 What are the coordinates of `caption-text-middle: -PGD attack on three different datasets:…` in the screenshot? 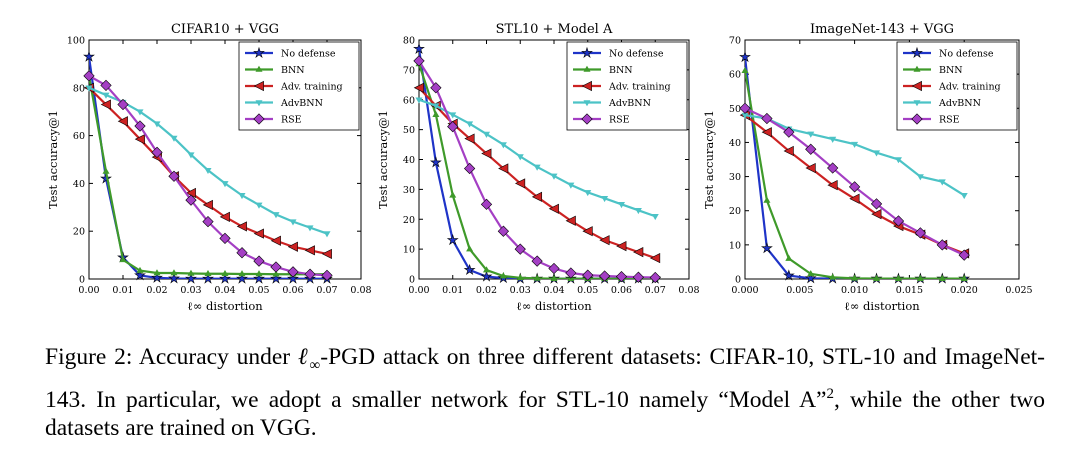 It's located at (545, 378).